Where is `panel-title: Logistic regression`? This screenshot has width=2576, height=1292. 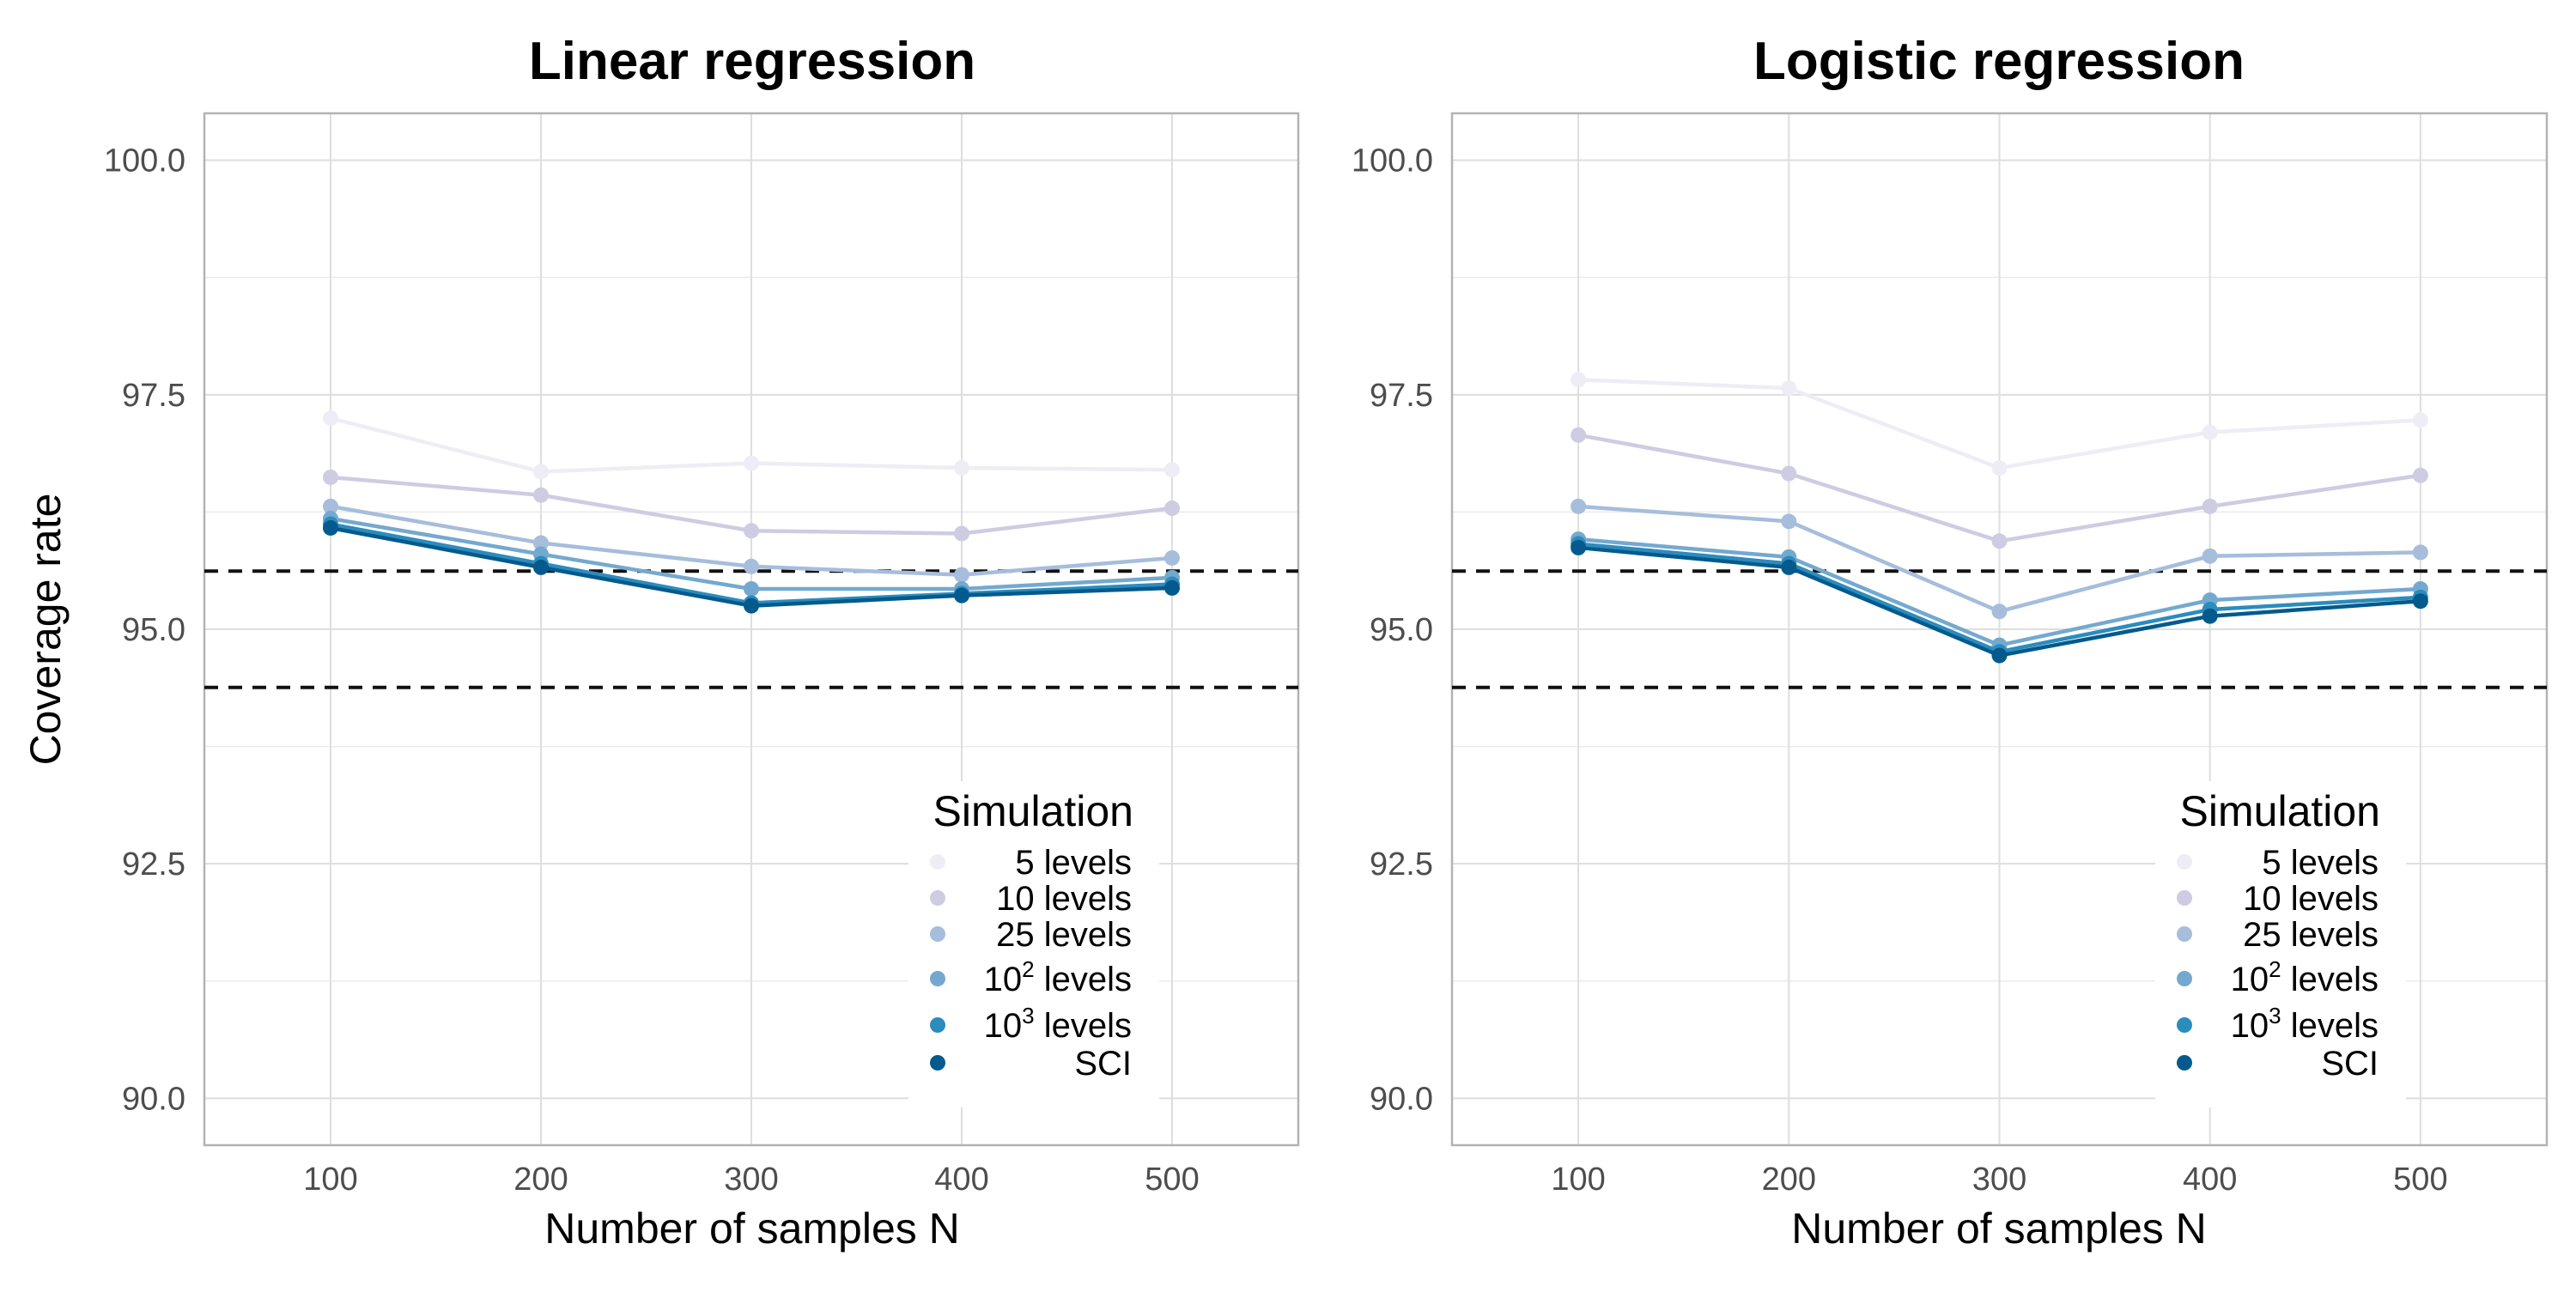 panel-title: Logistic regression is located at coordinates (1999, 61).